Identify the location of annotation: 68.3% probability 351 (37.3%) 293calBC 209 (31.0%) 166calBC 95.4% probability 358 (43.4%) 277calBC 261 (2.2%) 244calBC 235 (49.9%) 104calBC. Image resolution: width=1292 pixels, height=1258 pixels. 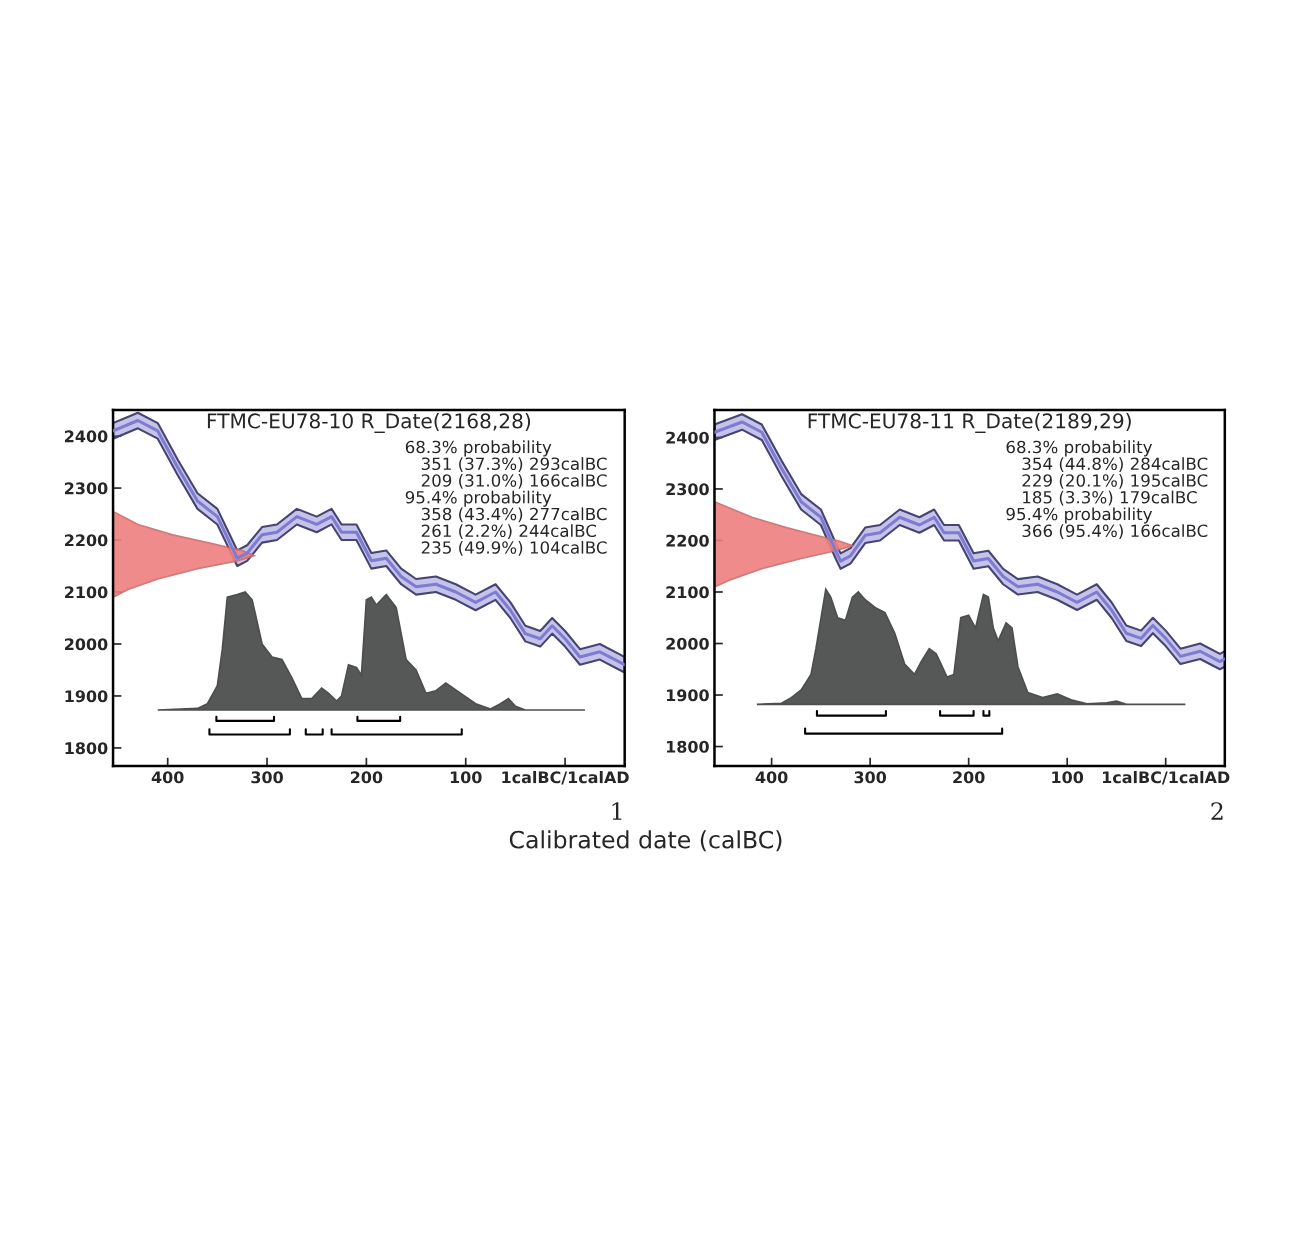
(506, 498).